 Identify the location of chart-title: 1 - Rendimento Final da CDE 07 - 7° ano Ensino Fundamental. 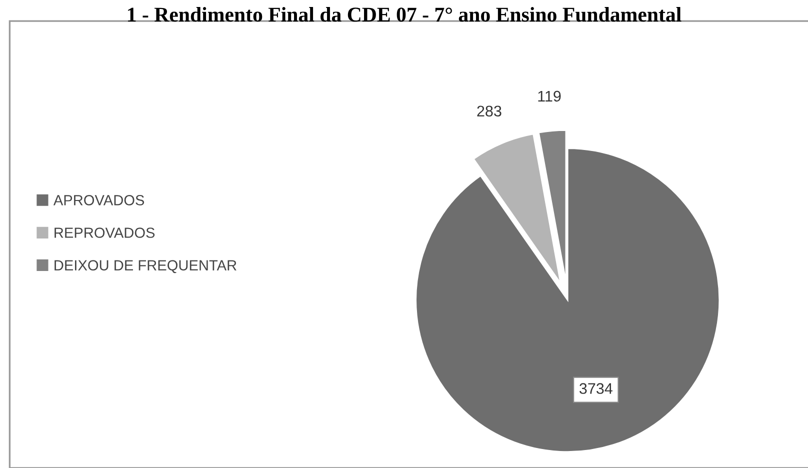
(405, 14).